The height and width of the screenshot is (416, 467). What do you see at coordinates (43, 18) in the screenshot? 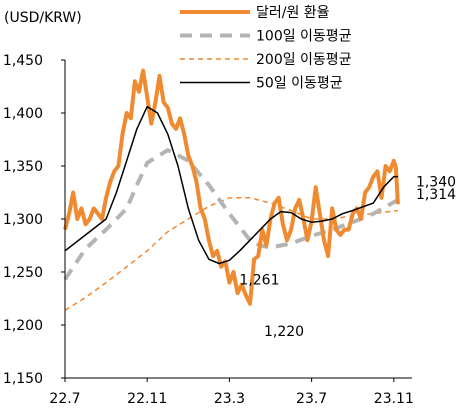
I see `y-unit-label: (USD/KRW)` at bounding box center [43, 18].